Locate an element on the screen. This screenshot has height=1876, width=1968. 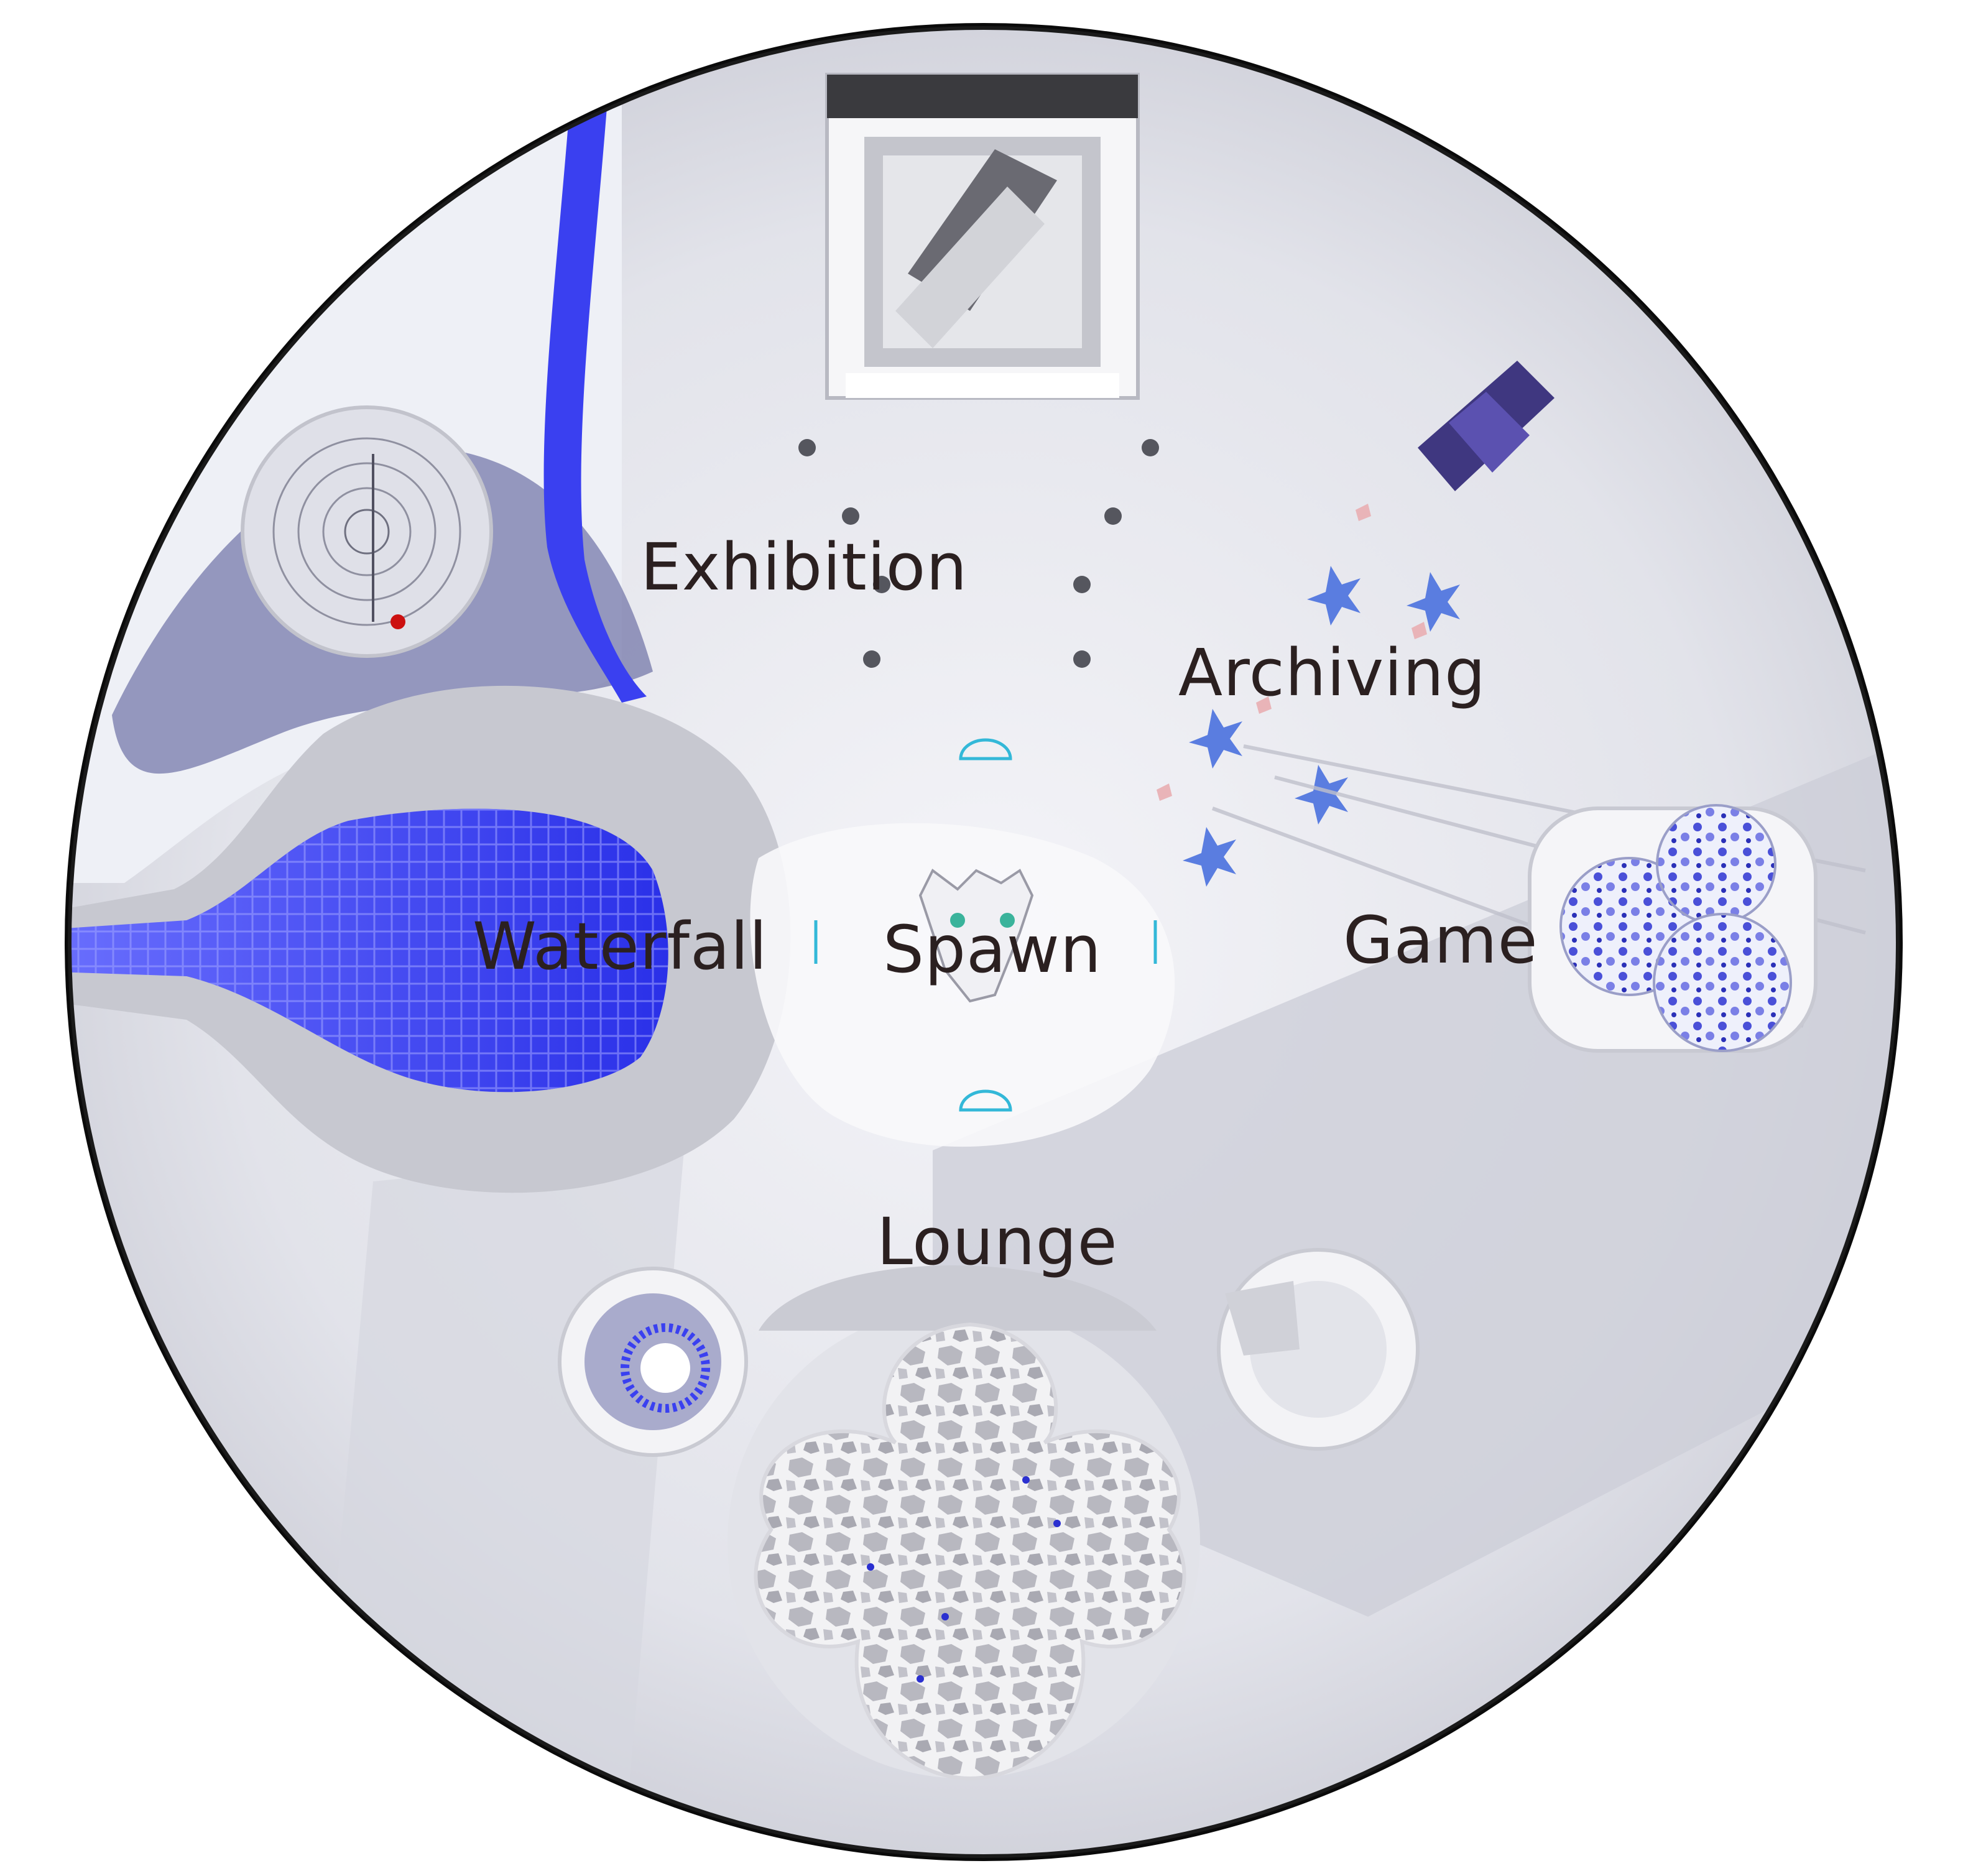
zone-label-archiving: Archiving is located at coordinates (1332, 673).